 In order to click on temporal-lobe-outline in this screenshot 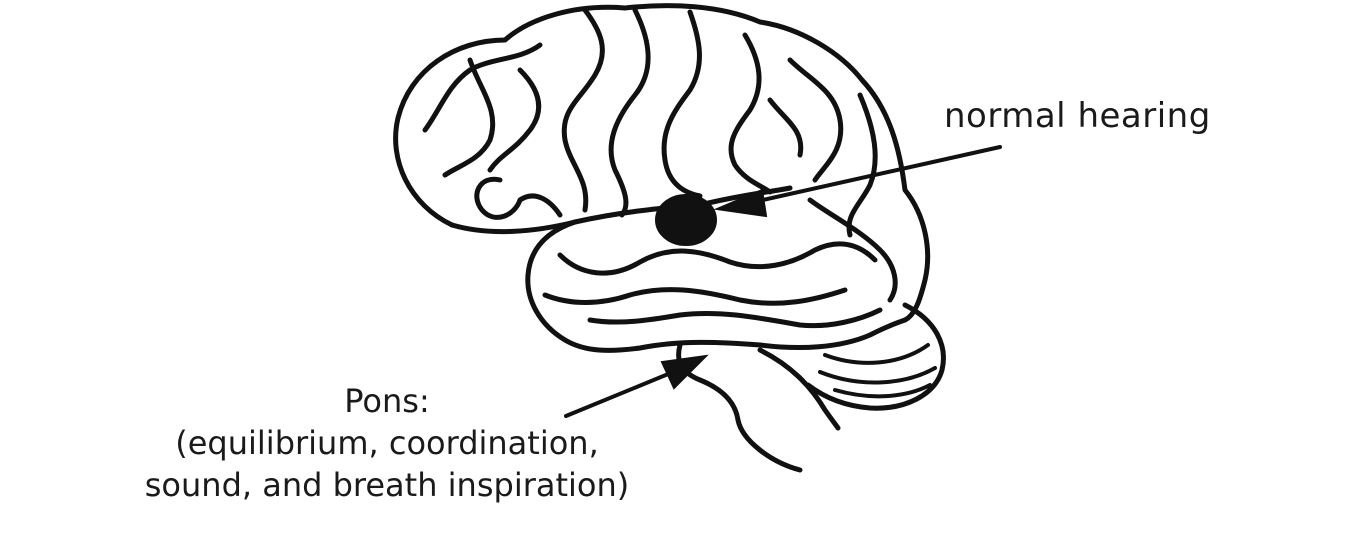, I will do `click(716, 286)`.